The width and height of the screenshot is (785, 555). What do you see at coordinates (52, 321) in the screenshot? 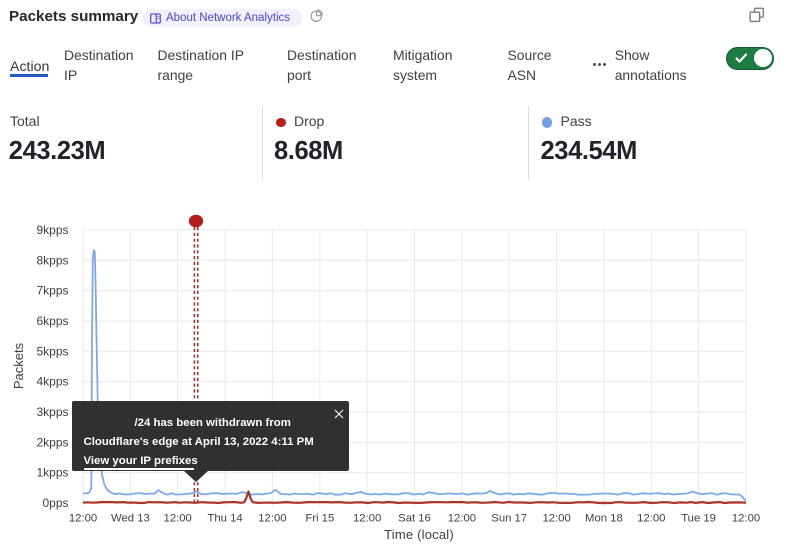
I see `svg-text: 6kpps` at bounding box center [52, 321].